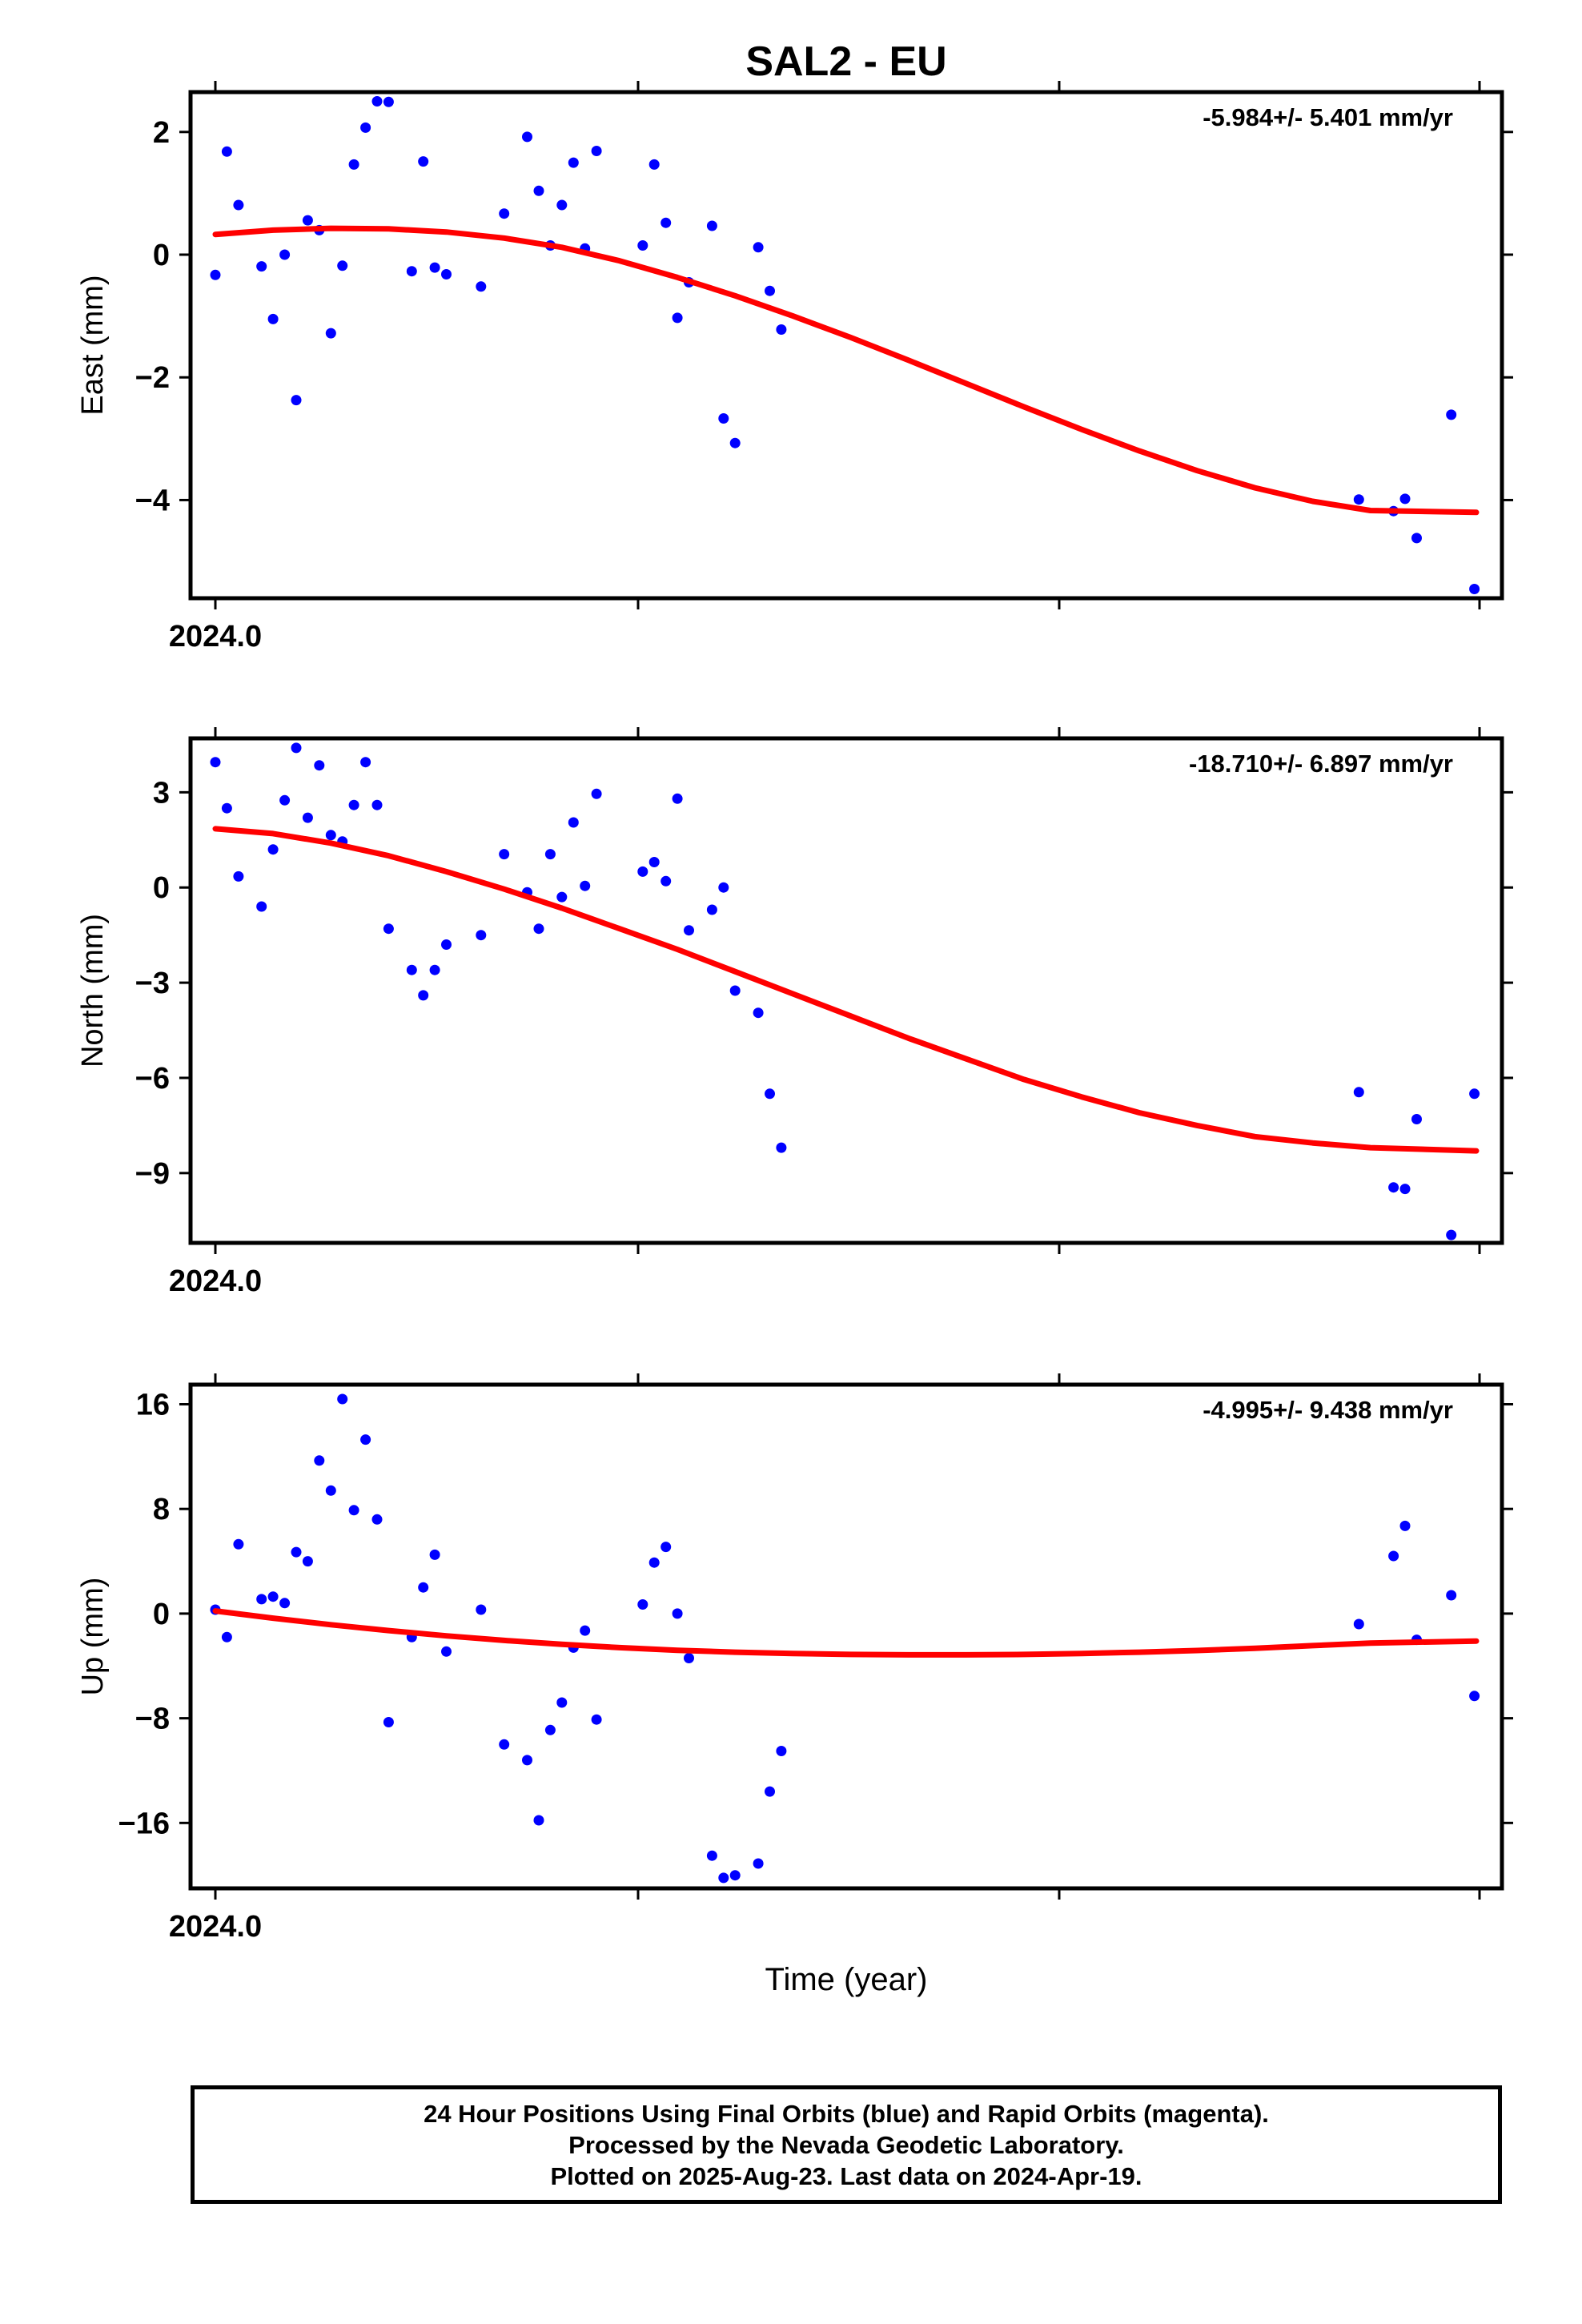 The width and height of the screenshot is (1582, 2324). What do you see at coordinates (152, 378) in the screenshot?
I see `y-tick-label: −2` at bounding box center [152, 378].